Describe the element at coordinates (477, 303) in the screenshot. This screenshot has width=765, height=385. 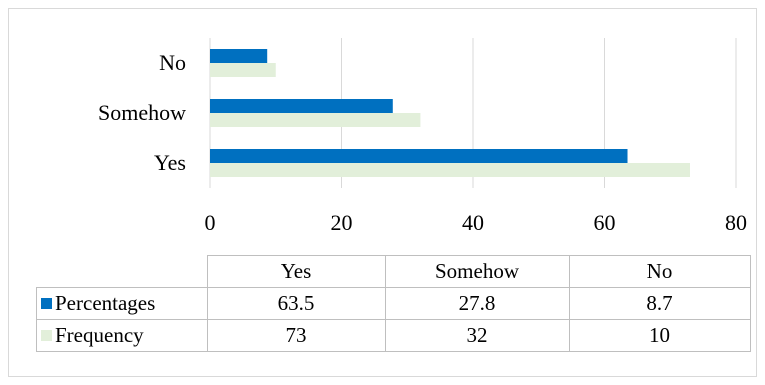
I see `table-cell: 27.8` at that location.